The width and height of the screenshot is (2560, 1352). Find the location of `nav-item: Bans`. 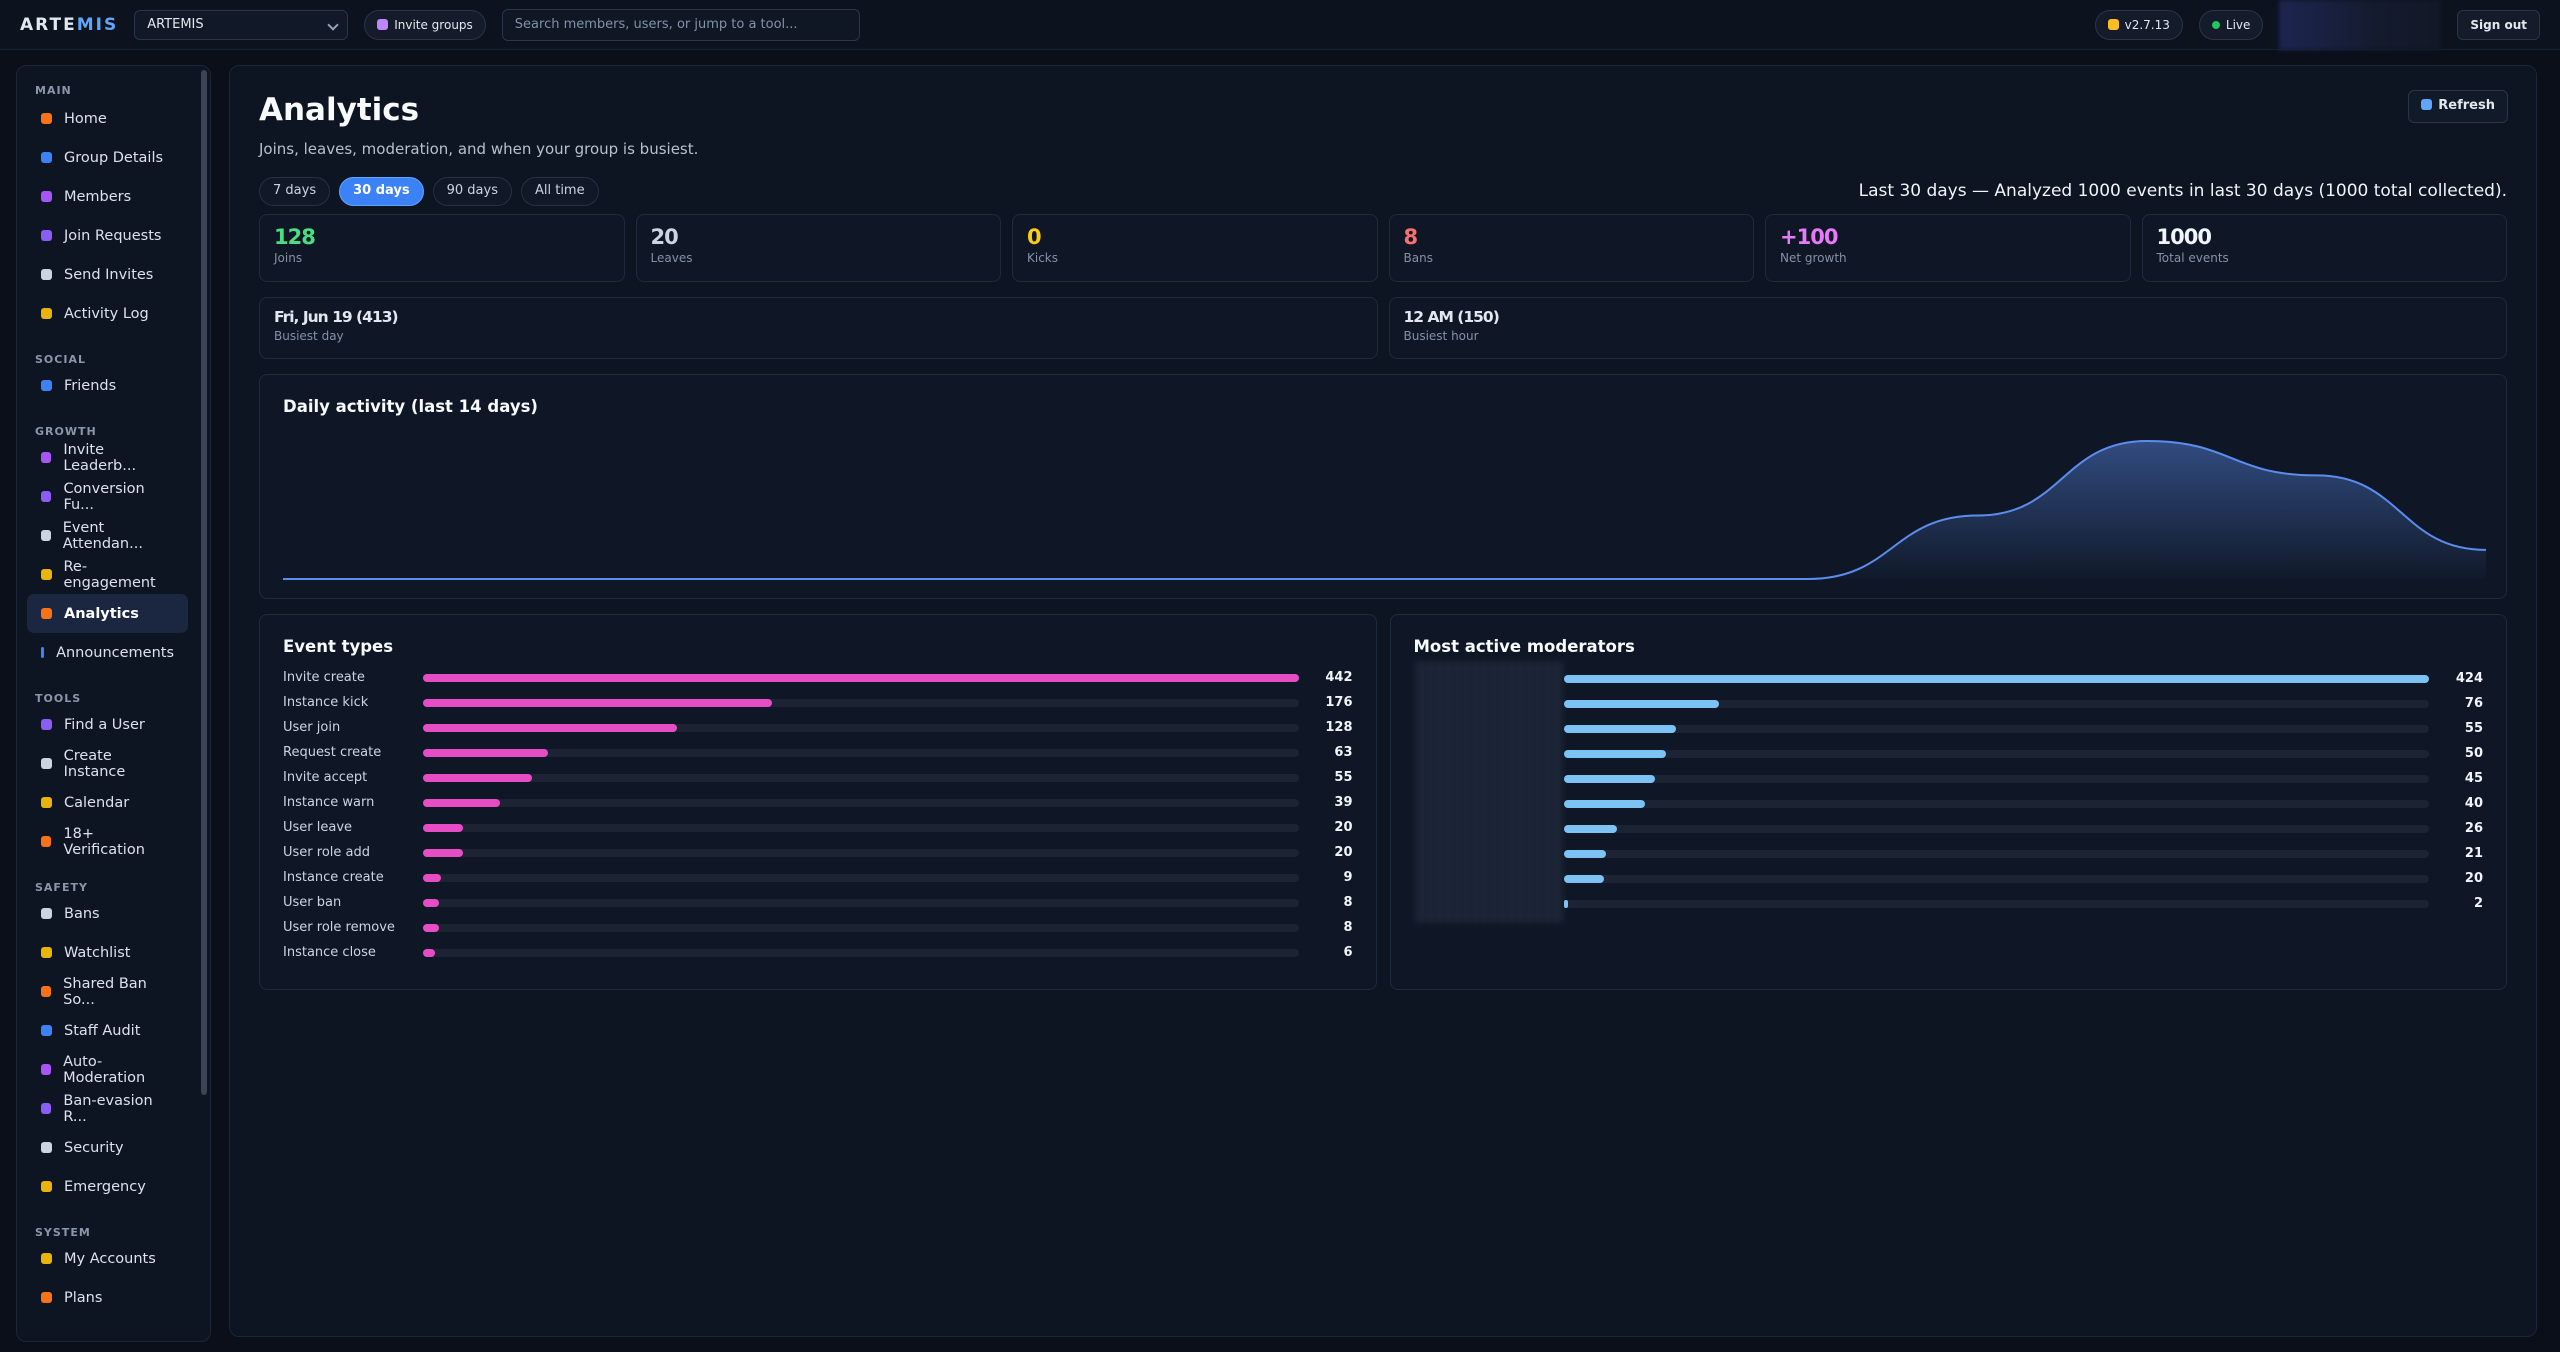

nav-item: Bans is located at coordinates (107, 913).